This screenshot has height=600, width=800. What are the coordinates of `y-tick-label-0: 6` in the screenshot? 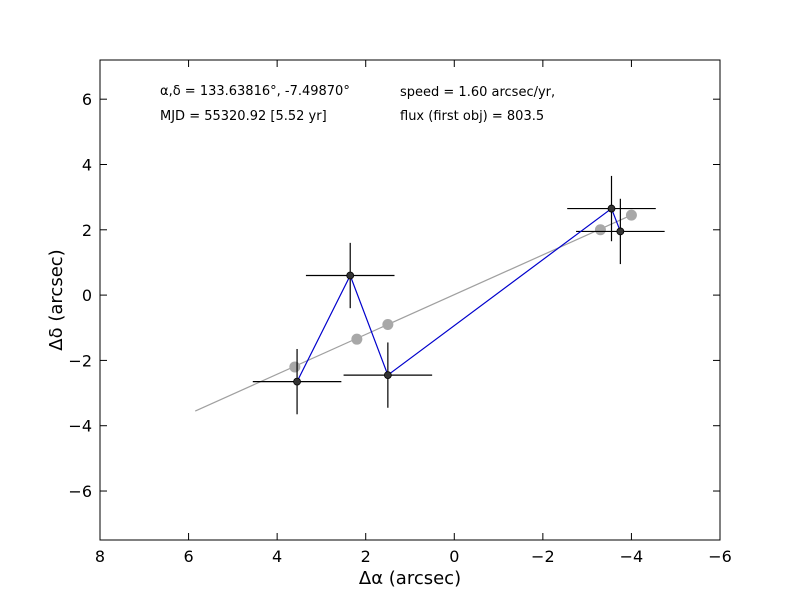 It's located at (87, 99).